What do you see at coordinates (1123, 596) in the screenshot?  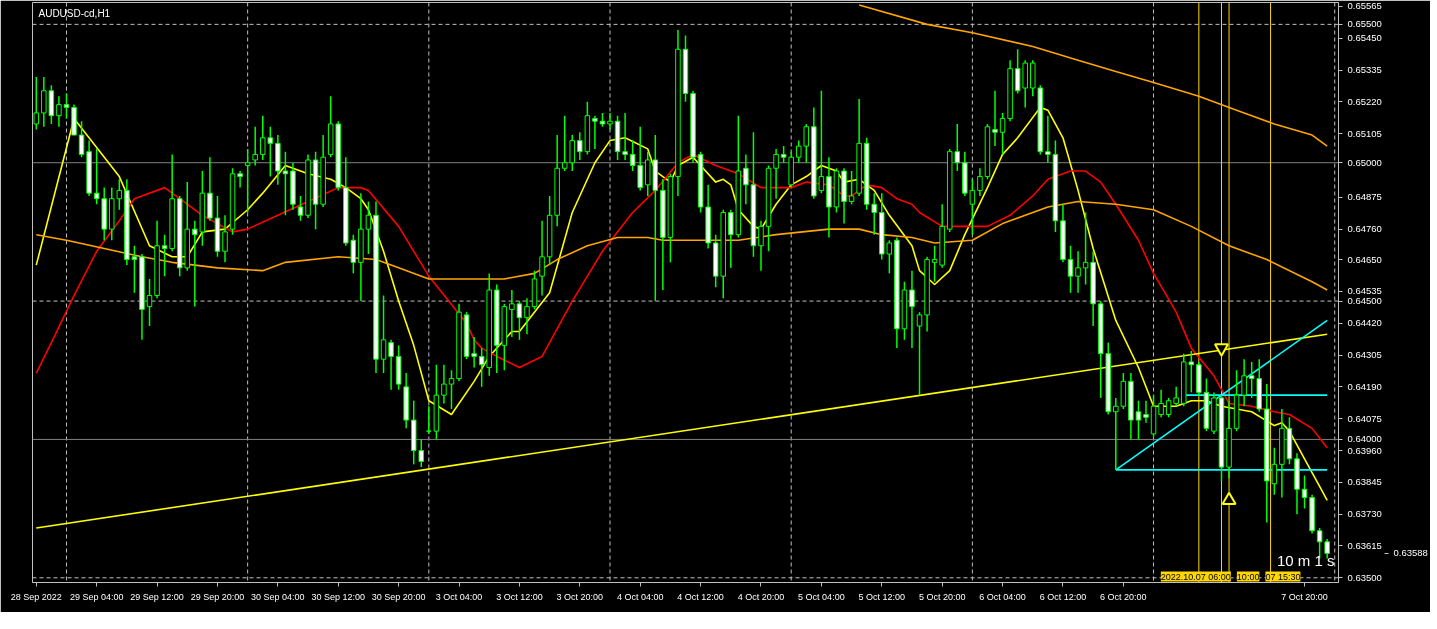 I see `x-tick-label: 6 Oct 20:00` at bounding box center [1123, 596].